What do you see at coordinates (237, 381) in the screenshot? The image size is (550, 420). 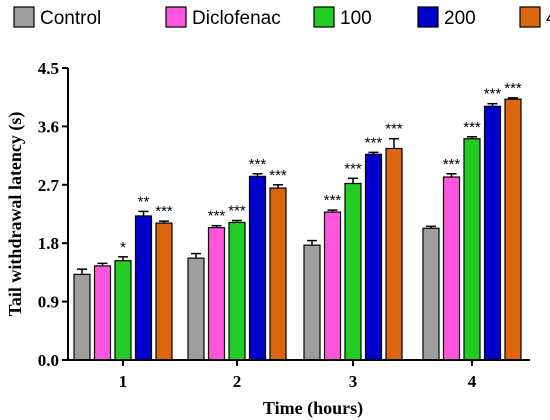 I see `x-tick-label-1: 2` at bounding box center [237, 381].